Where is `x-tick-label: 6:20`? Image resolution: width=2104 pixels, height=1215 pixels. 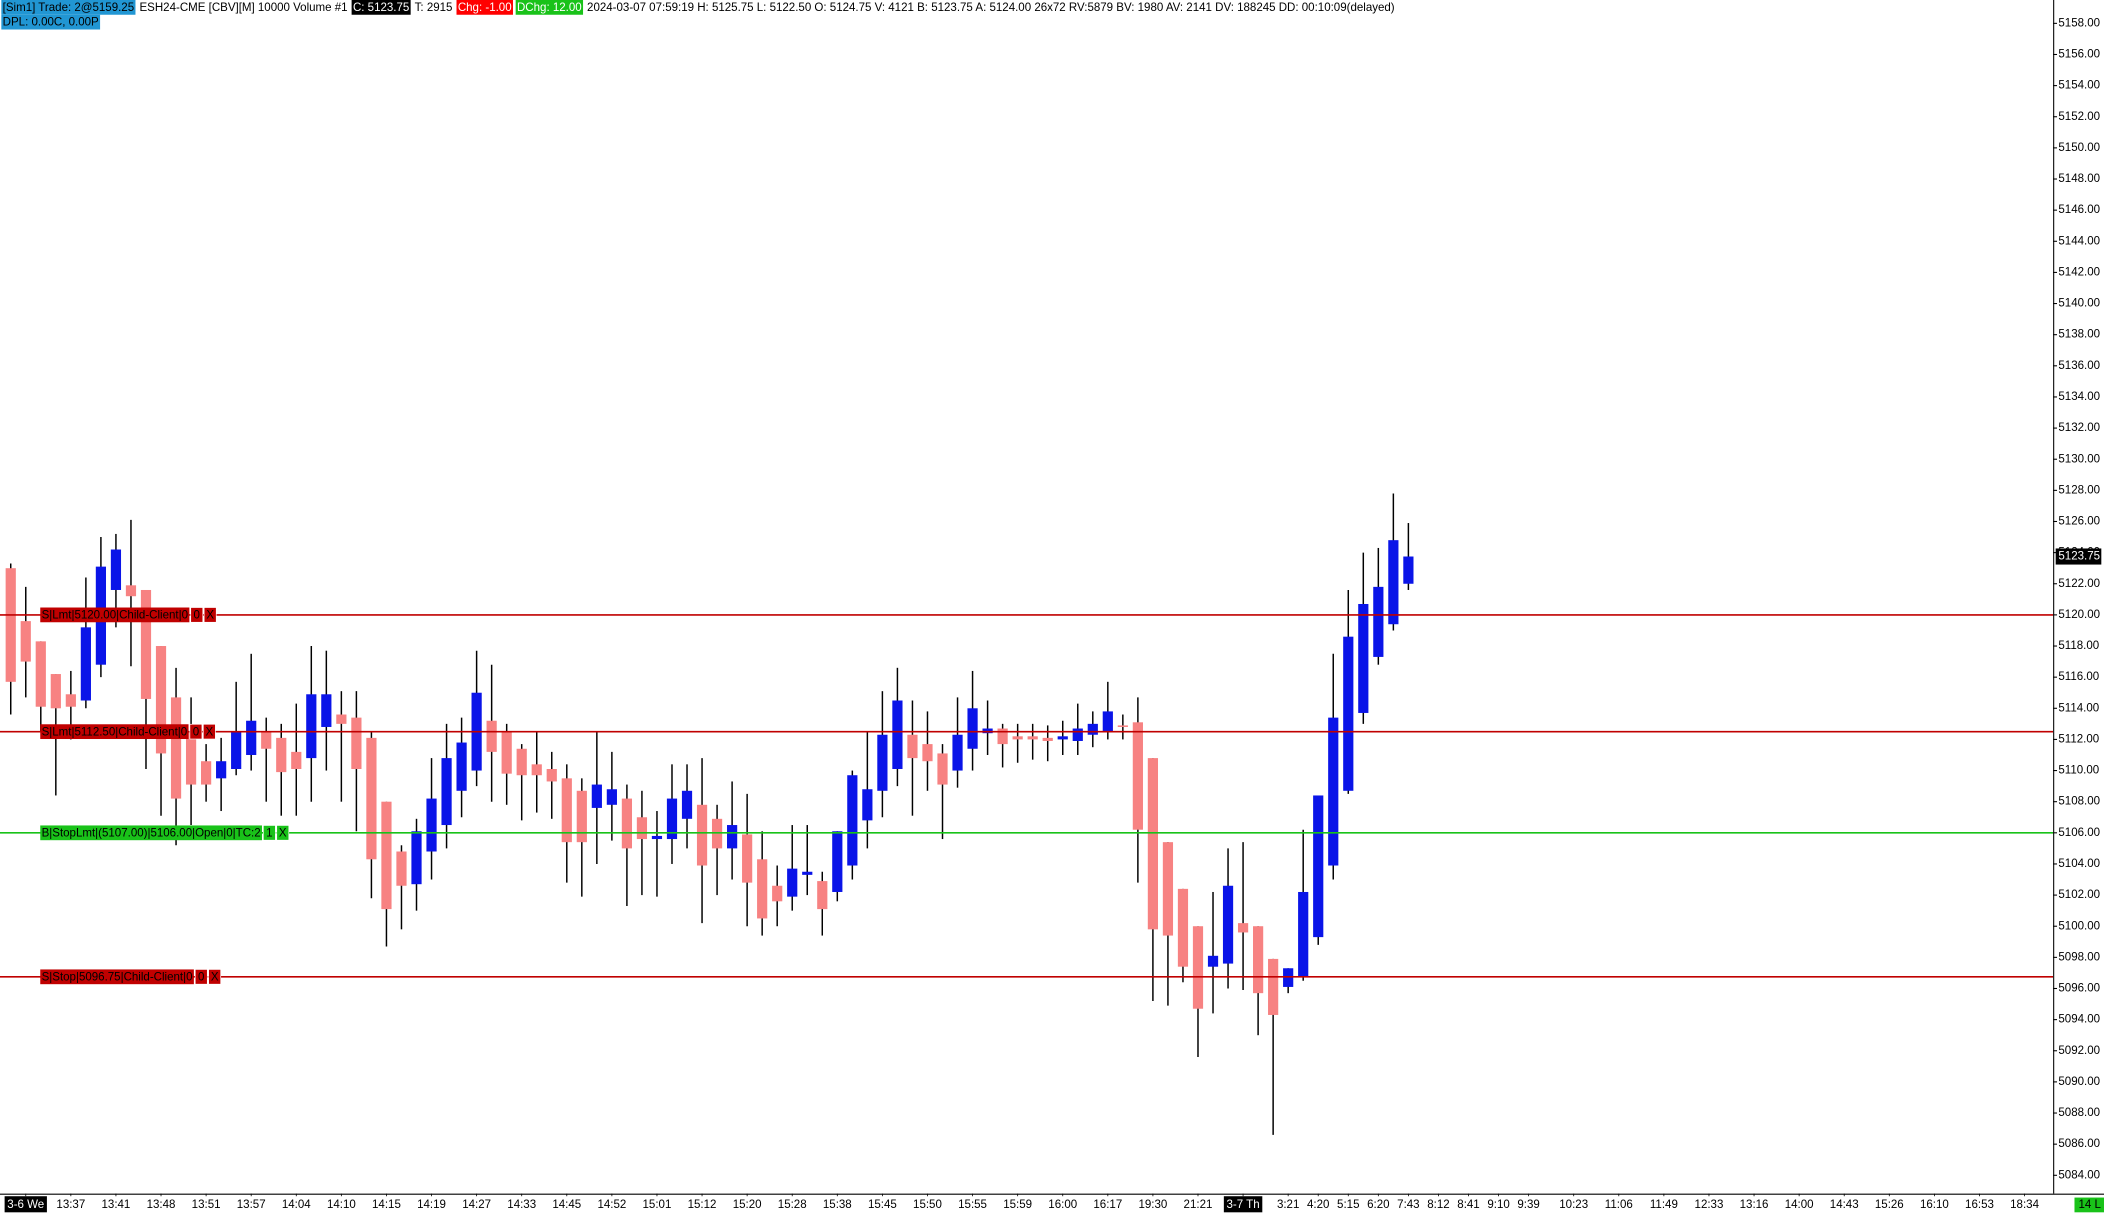
x-tick-label: 6:20 is located at coordinates (1378, 1205).